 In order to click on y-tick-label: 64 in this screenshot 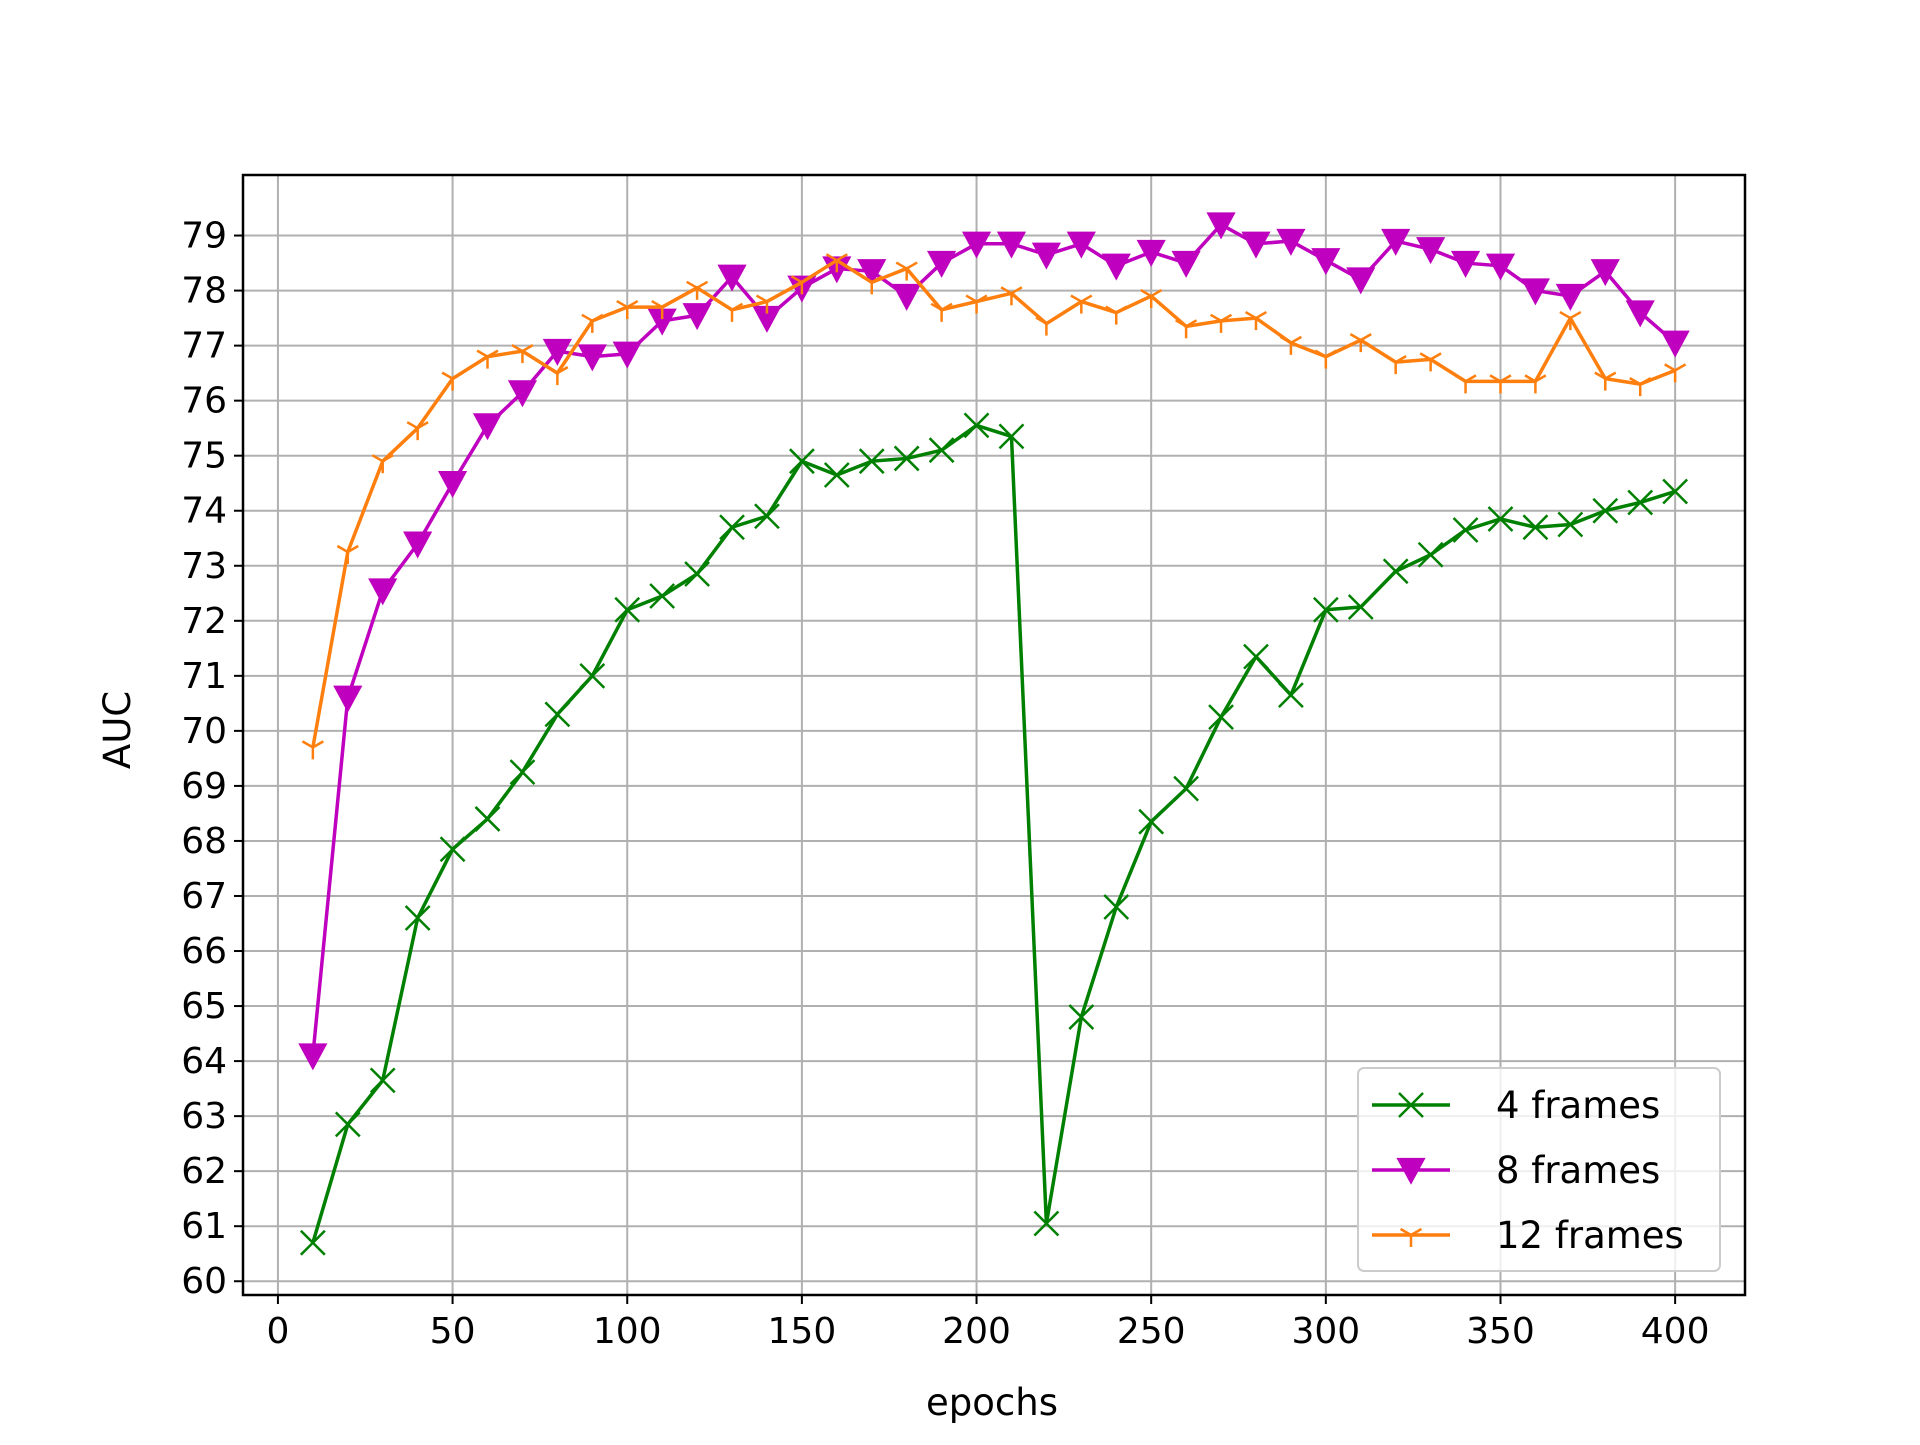, I will do `click(204, 1061)`.